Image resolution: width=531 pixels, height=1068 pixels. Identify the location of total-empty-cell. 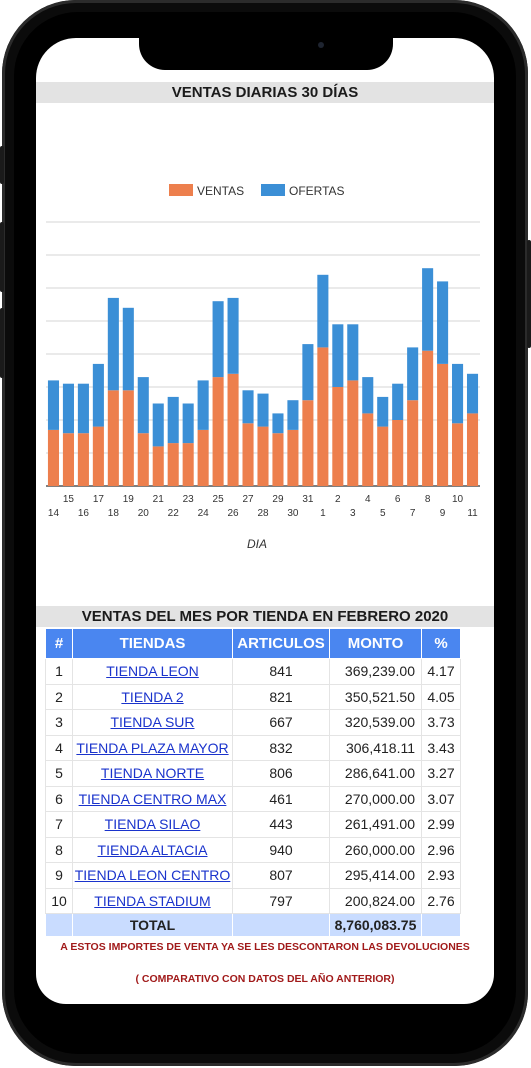
(59, 925).